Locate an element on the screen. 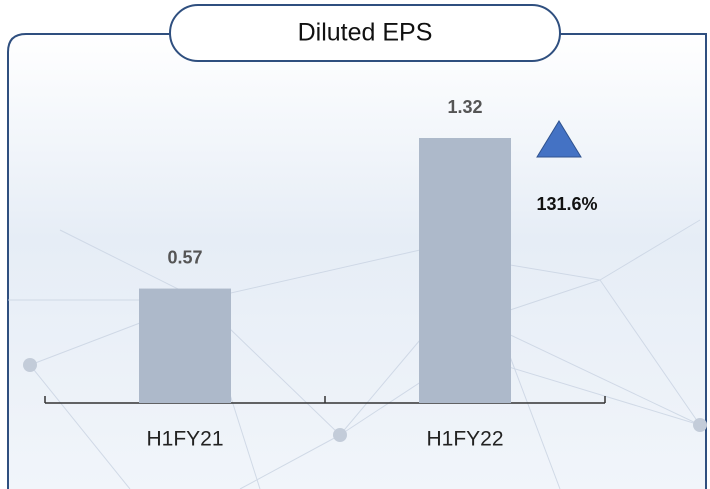 The image size is (710, 489). chart-title: Diluted EPS is located at coordinates (365, 33).